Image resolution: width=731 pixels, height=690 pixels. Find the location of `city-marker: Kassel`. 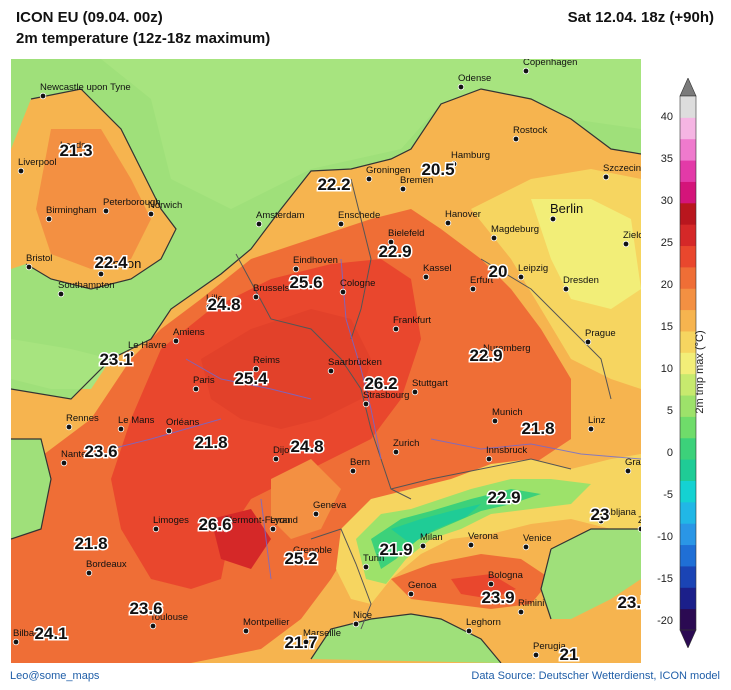

city-marker: Kassel is located at coordinates (437, 272).